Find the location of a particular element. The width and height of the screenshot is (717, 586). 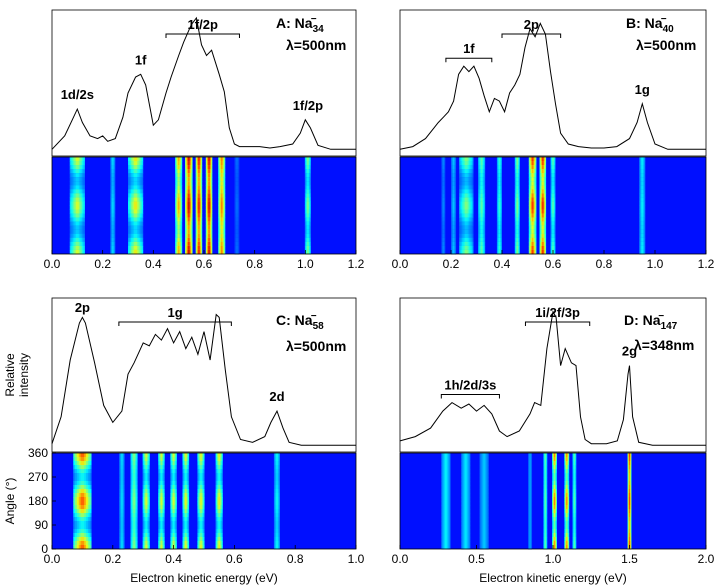

wavelength-label: λ=500nm is located at coordinates (316, 346).